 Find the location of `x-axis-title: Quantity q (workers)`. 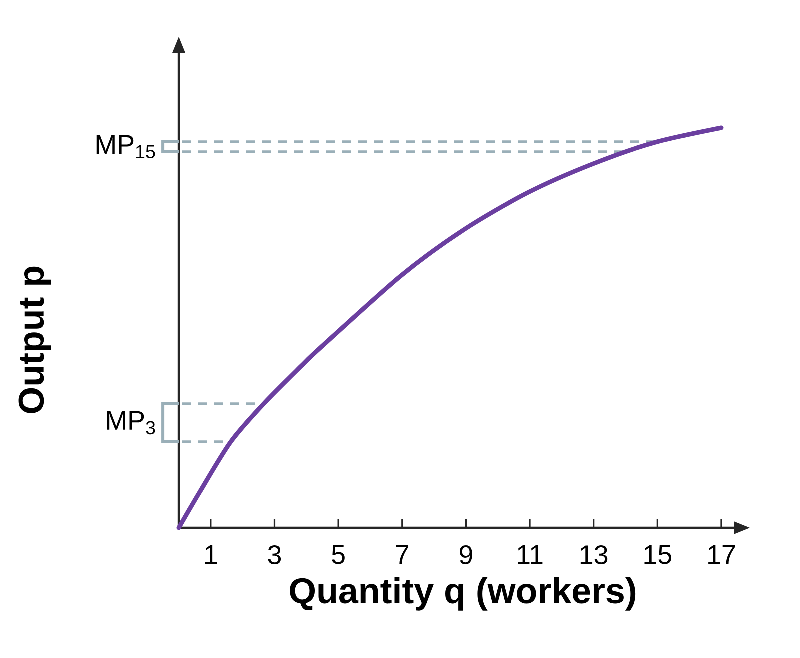

x-axis-title: Quantity q (workers) is located at coordinates (463, 594).